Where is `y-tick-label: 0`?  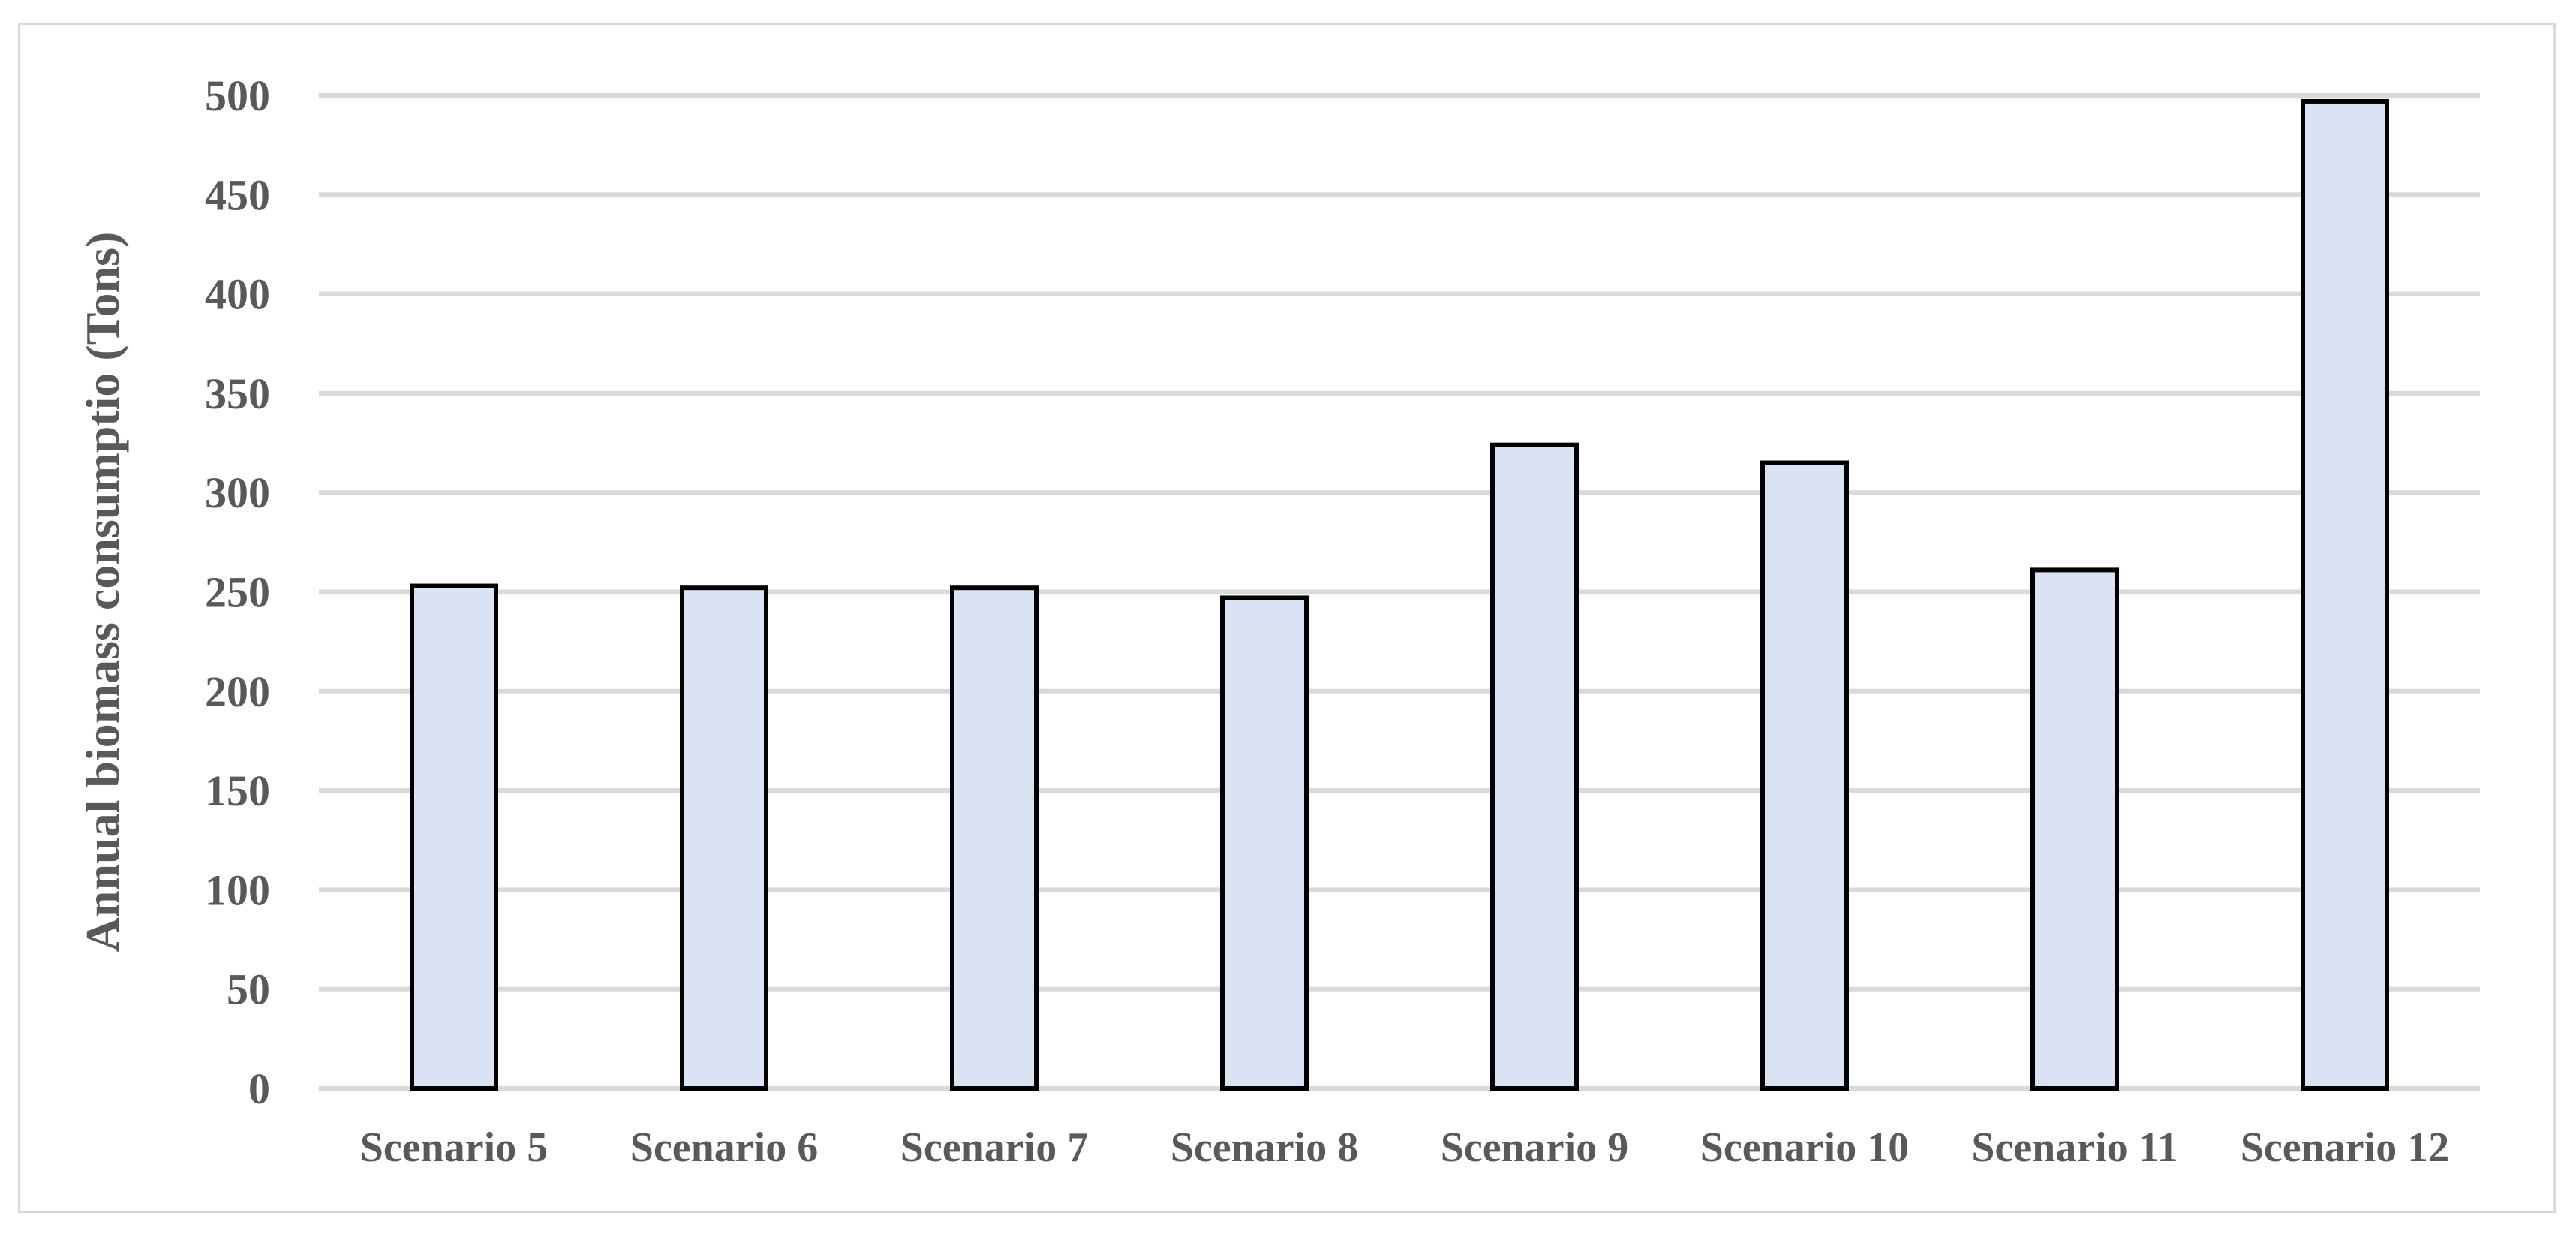
y-tick-label: 0 is located at coordinates (259, 1088).